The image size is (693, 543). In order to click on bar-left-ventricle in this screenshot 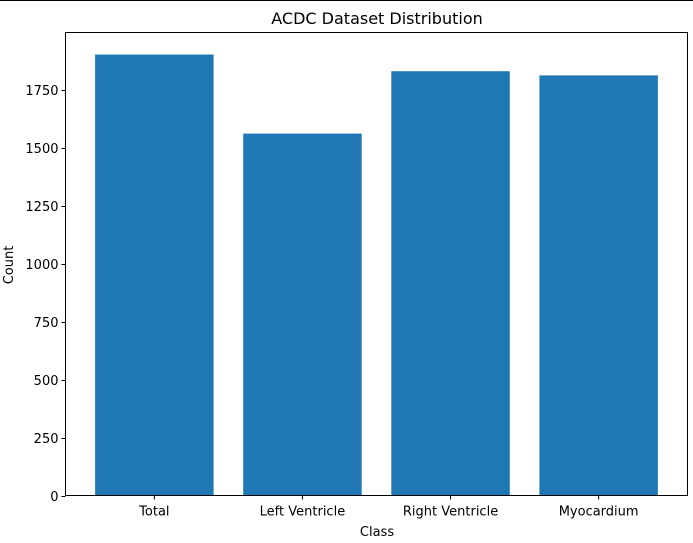, I will do `click(302, 314)`.